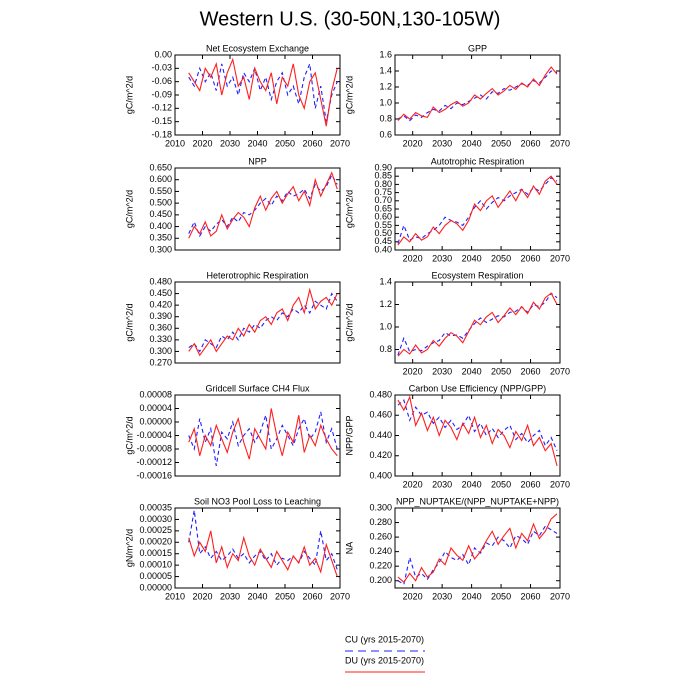 Image resolution: width=700 pixels, height=700 pixels. Describe the element at coordinates (160, 316) in the screenshot. I see `y-tick-label: 0.390` at that location.